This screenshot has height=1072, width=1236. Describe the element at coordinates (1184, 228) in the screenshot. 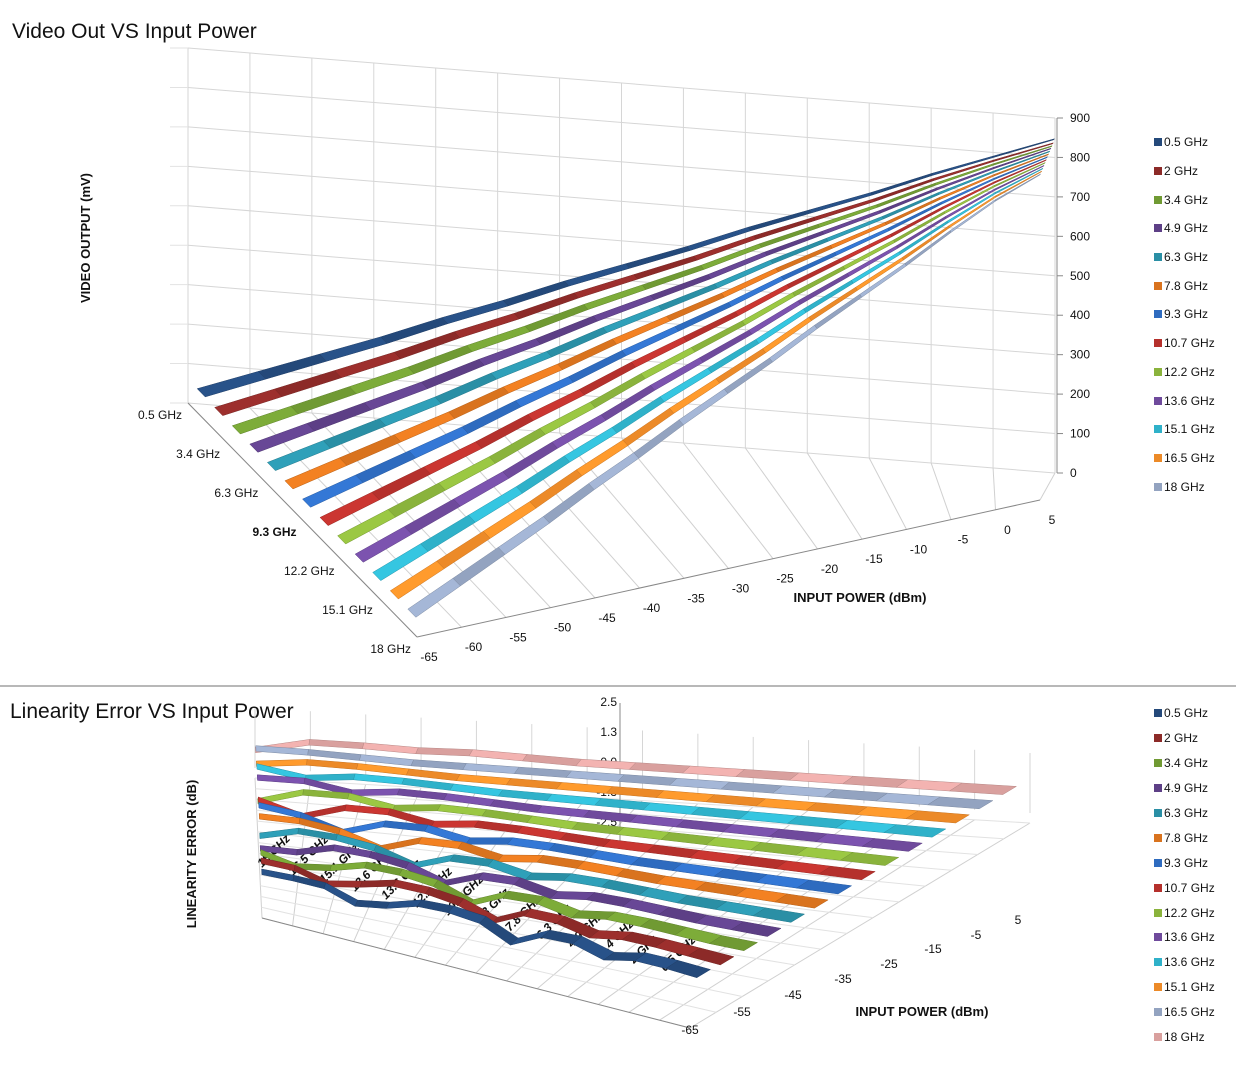

I see `legend-item: 4.9 GHz` at that location.